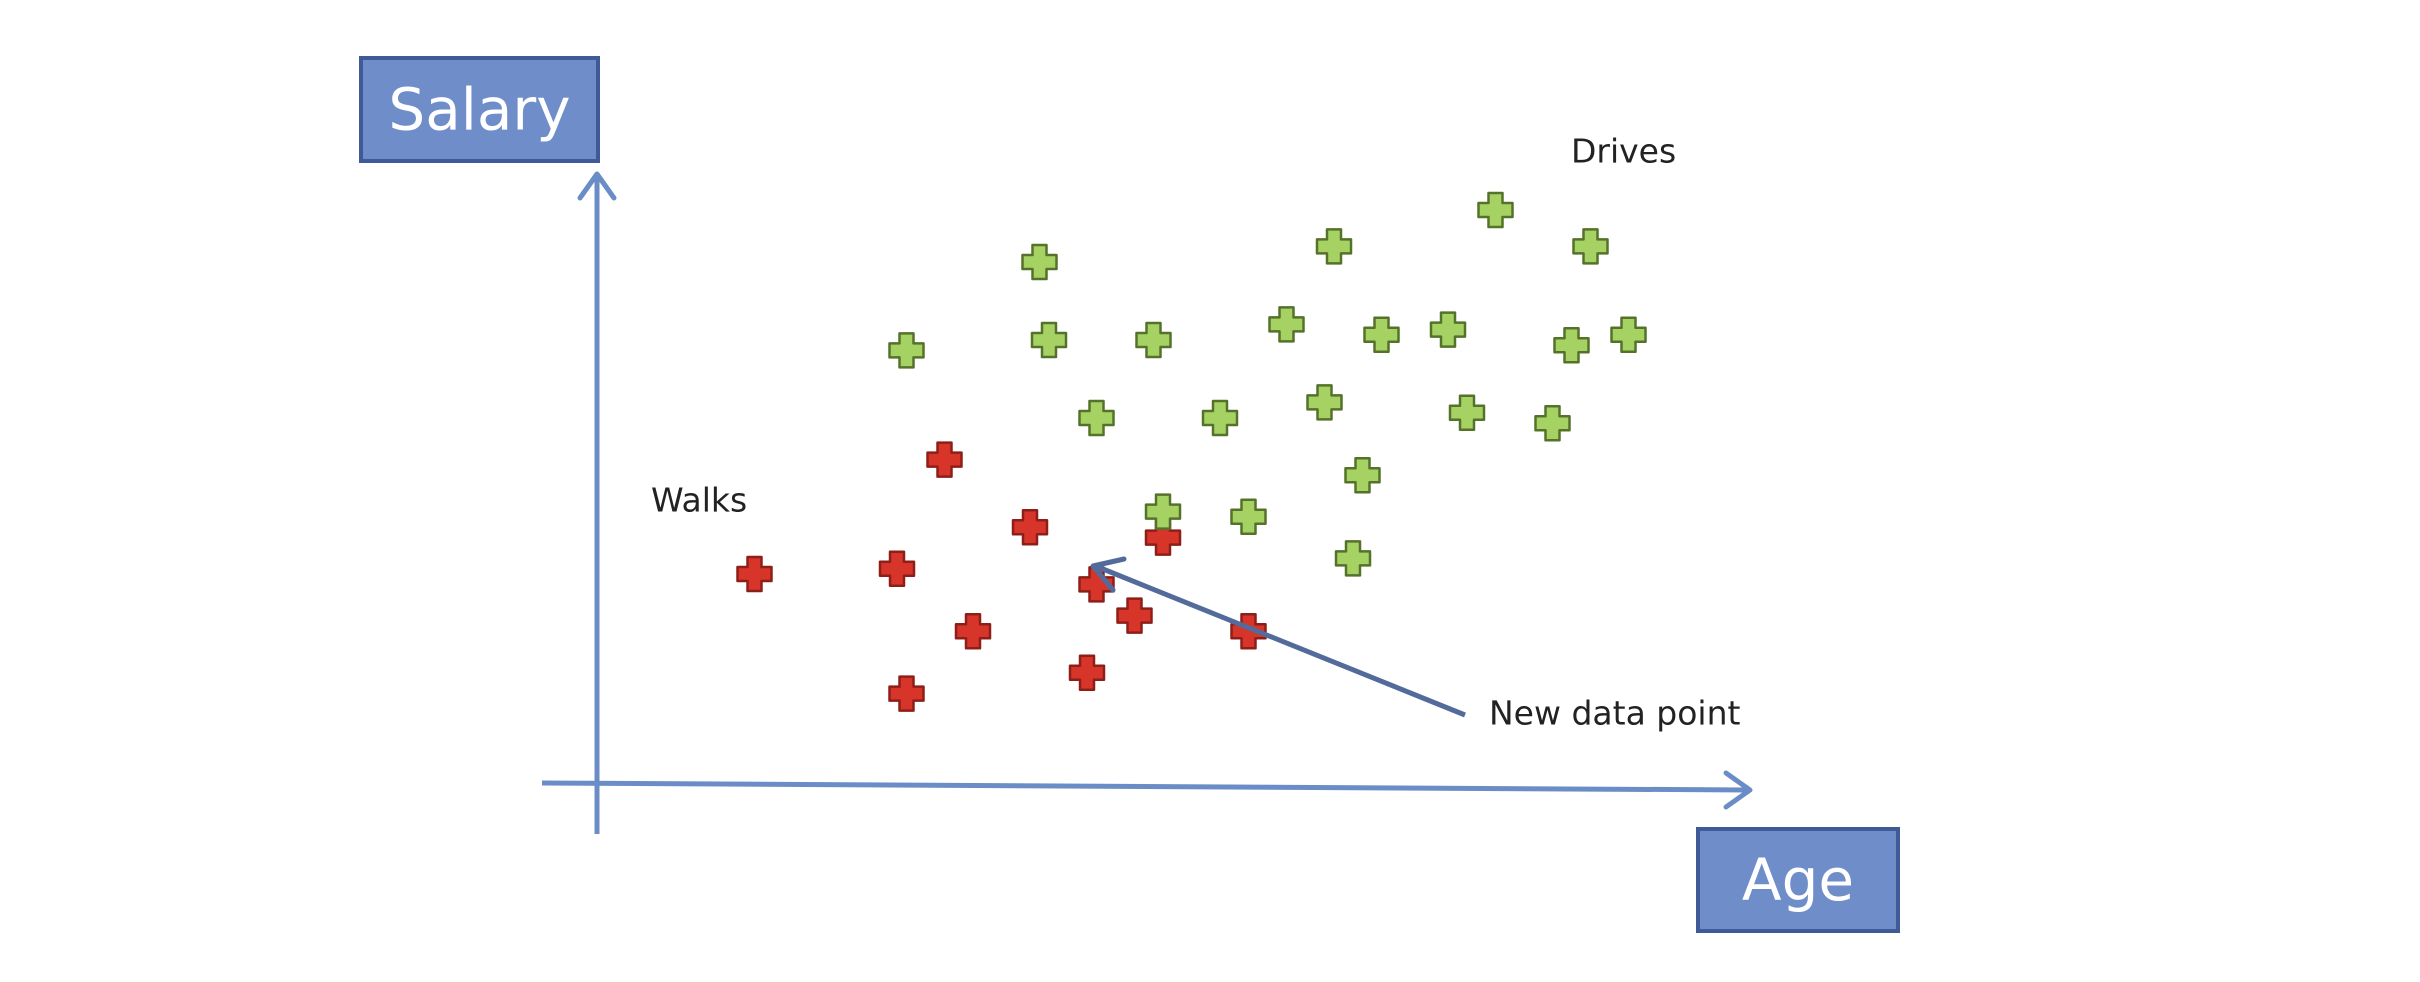 The width and height of the screenshot is (2420, 982). What do you see at coordinates (1615, 713) in the screenshot?
I see `new-point-label: New data point` at bounding box center [1615, 713].